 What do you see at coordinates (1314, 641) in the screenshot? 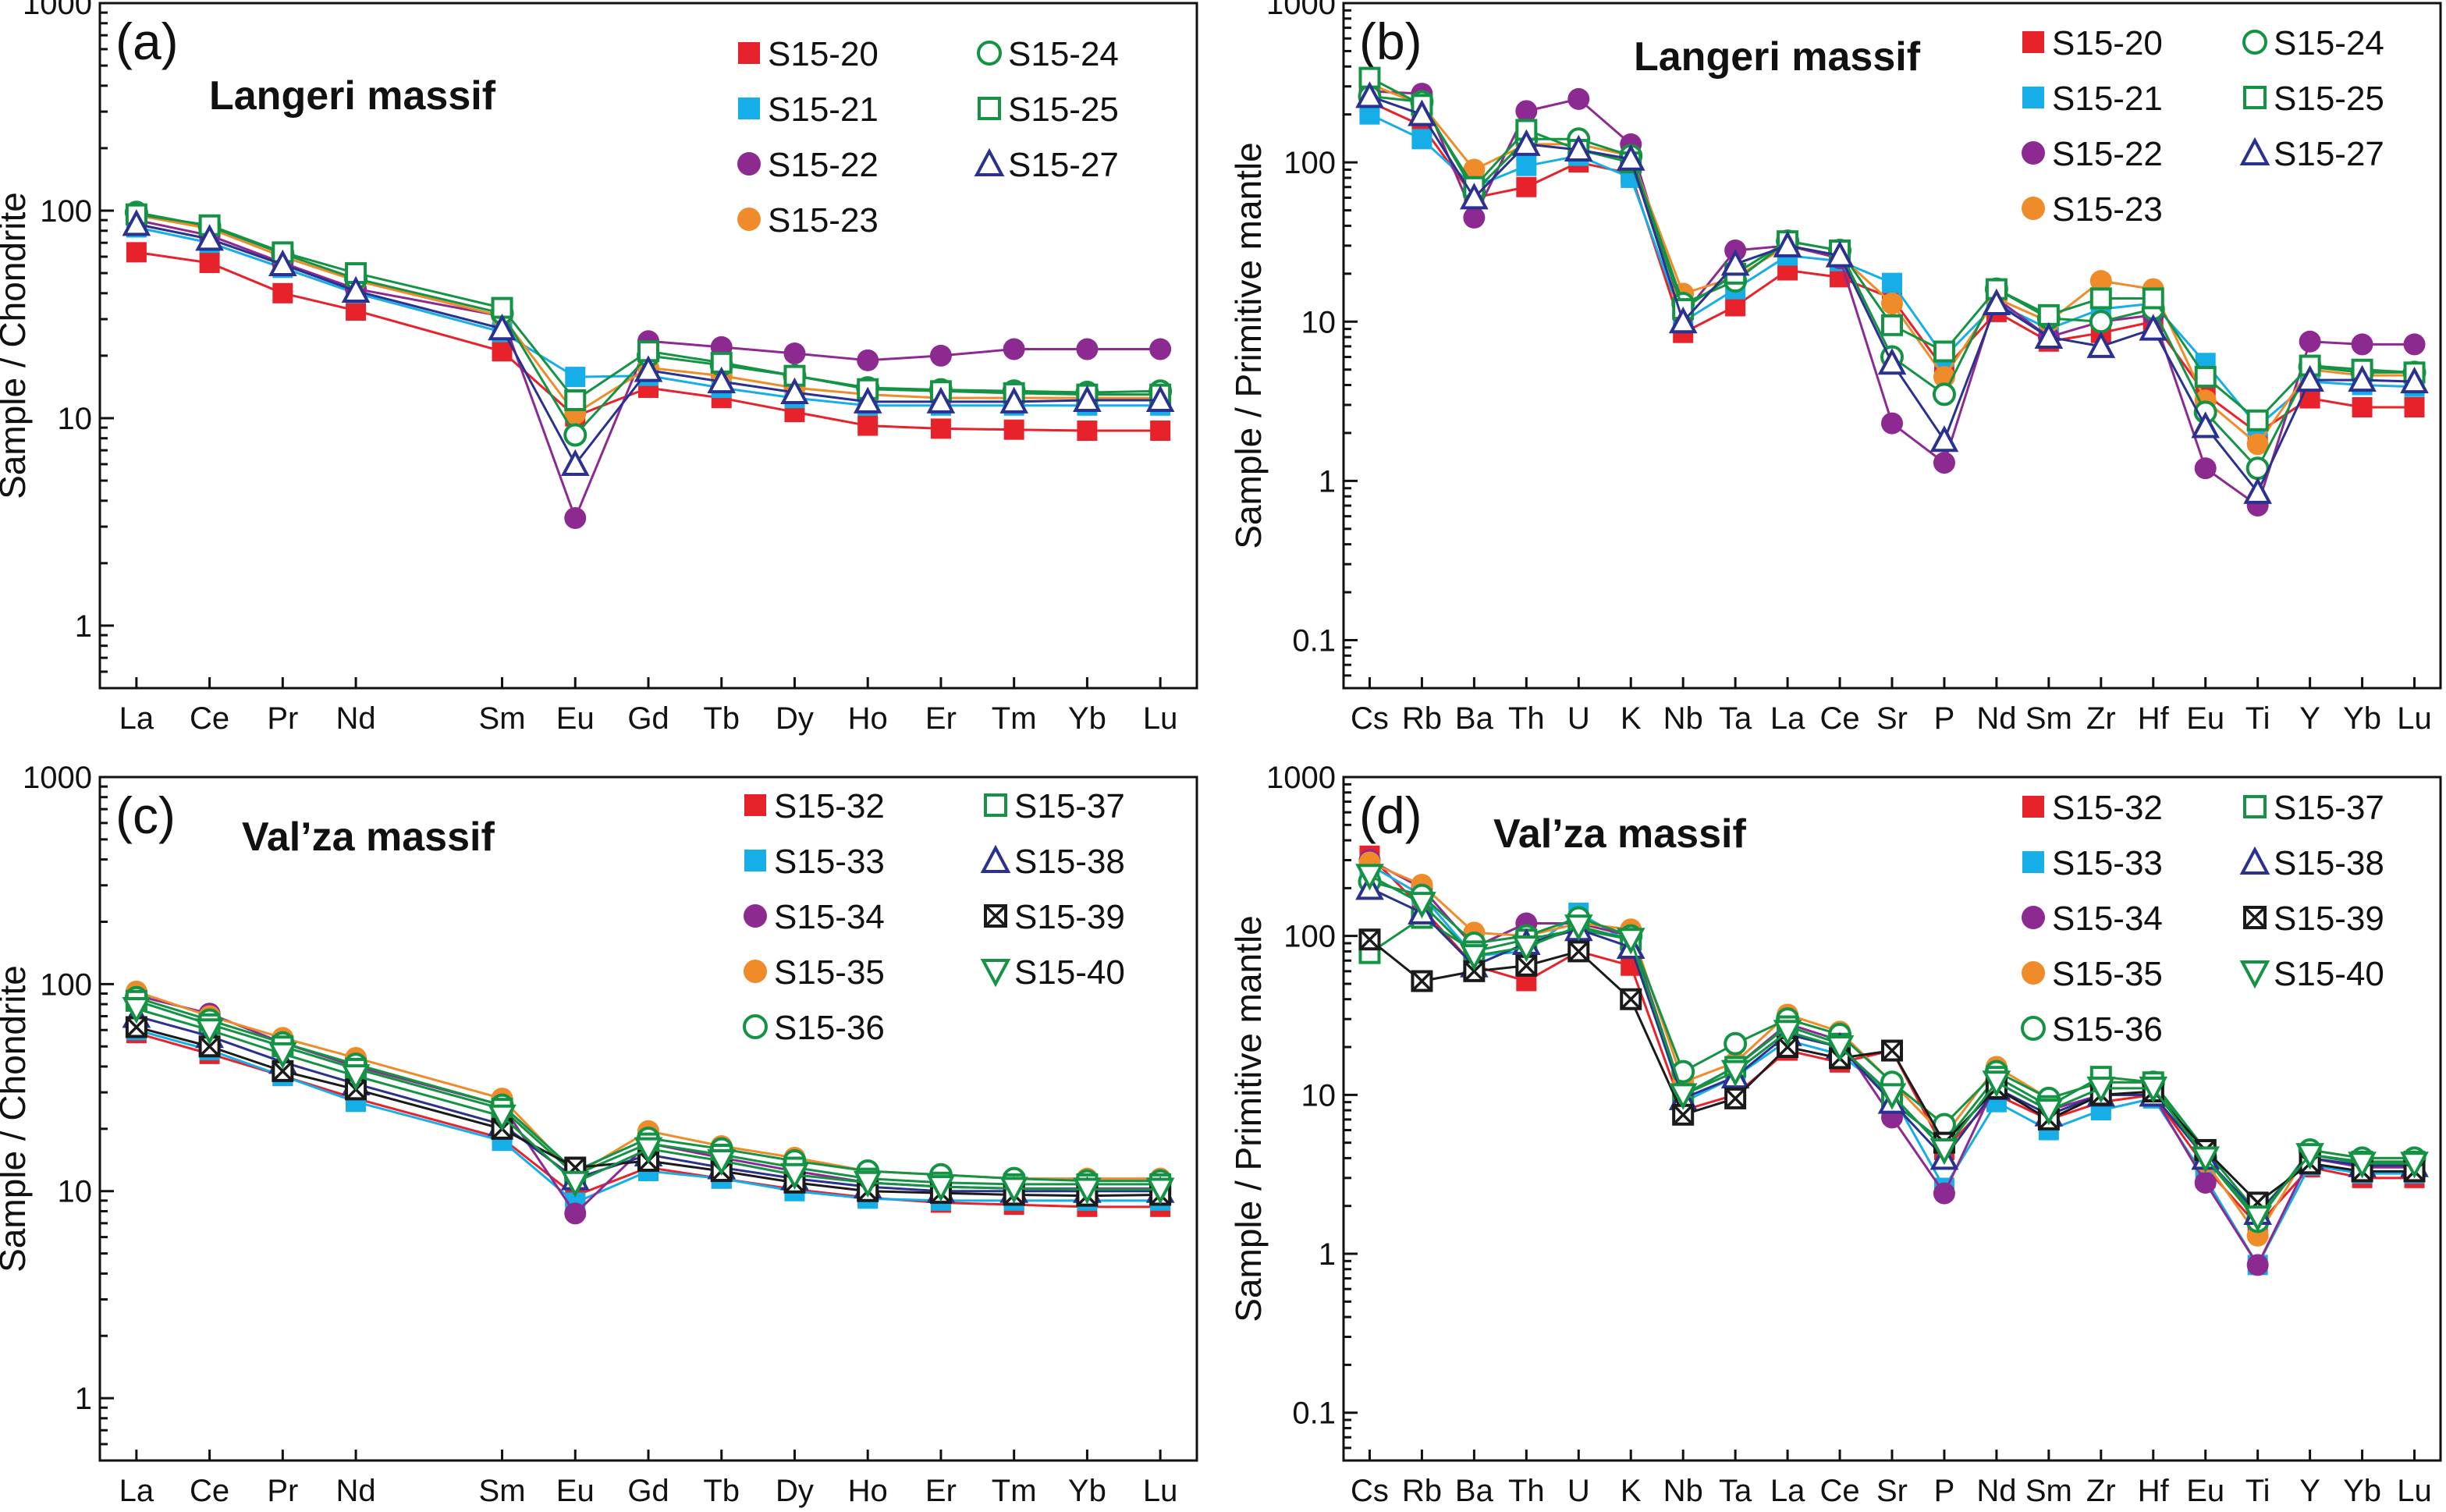
I see `y-tick-label: 0.1` at bounding box center [1314, 641].